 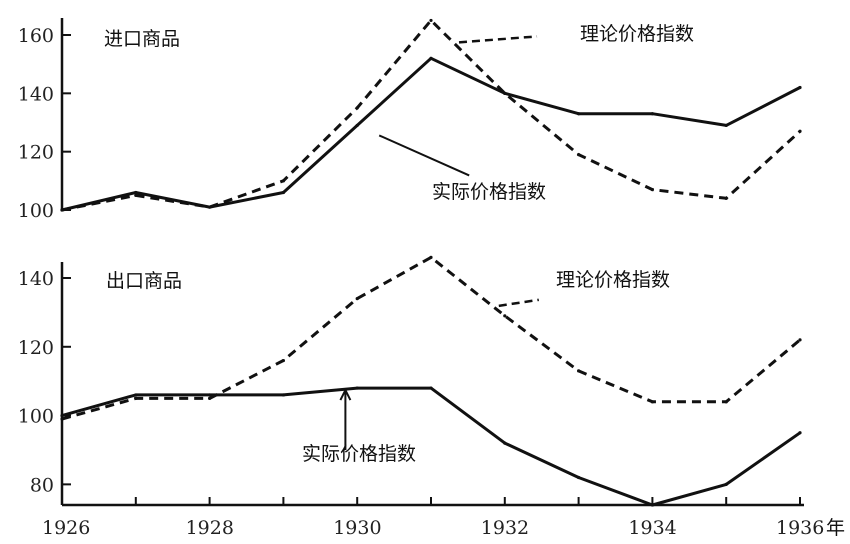 I want to click on x-tick-label: 1932, so click(x=505, y=528).